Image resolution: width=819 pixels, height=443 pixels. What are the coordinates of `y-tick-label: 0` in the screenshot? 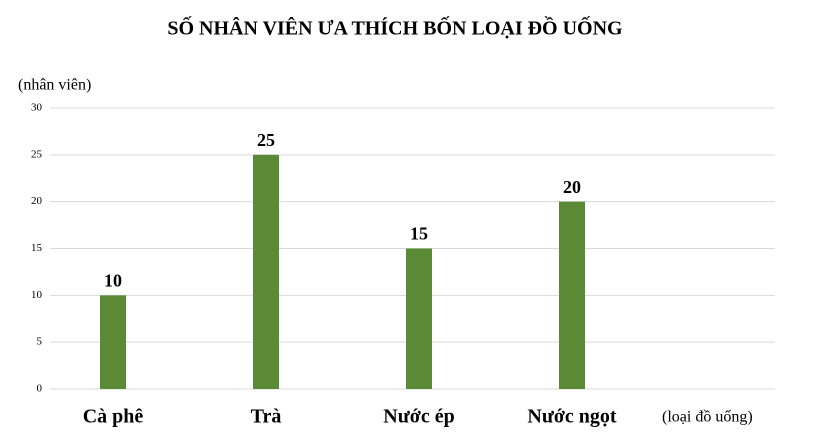 It's located at (40, 389).